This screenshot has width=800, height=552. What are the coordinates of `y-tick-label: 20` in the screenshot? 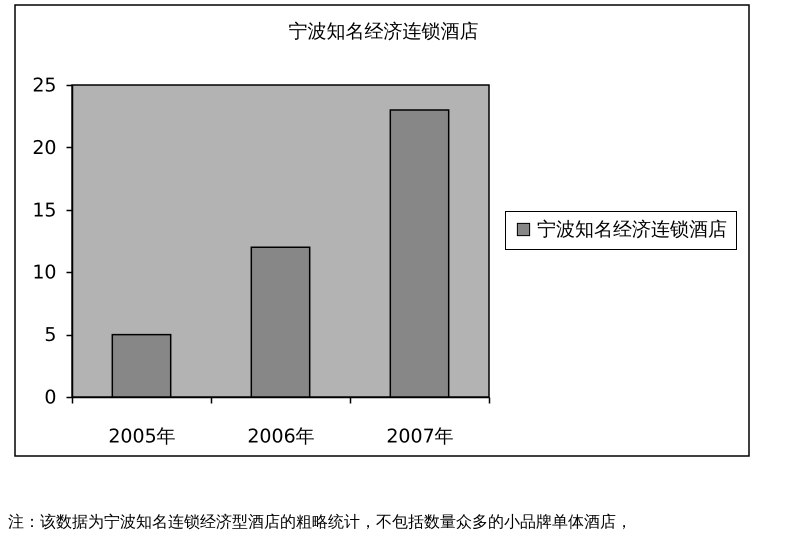 It's located at (44, 147).